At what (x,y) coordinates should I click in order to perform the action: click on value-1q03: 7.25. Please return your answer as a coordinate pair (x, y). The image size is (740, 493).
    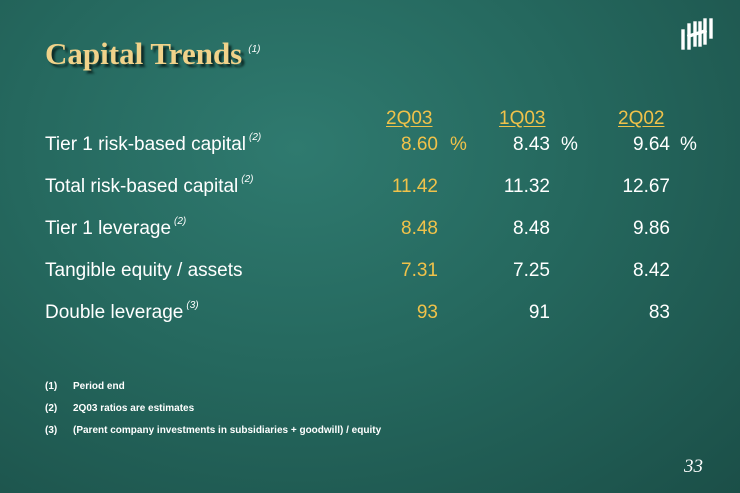
    Looking at the image, I should click on (531, 270).